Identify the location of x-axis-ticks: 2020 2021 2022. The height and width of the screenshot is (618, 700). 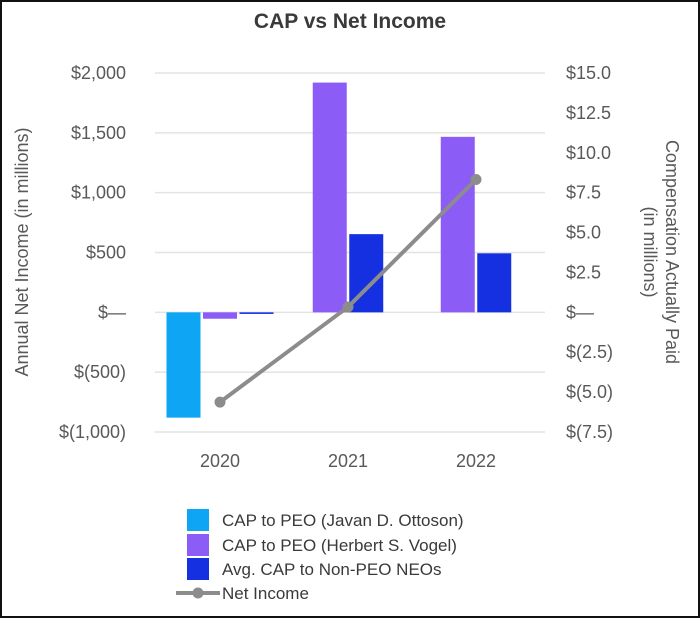
(348, 461).